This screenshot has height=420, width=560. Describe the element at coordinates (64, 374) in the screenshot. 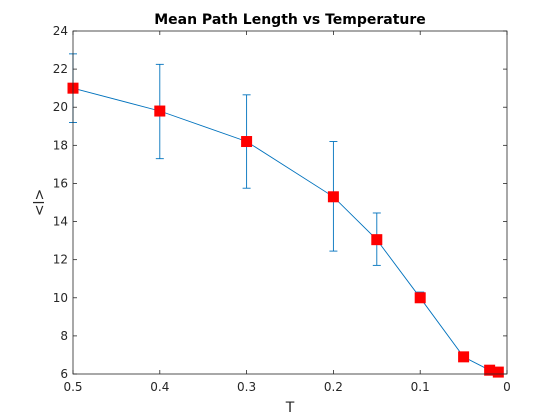

I see `y-tick-label: 6` at that location.